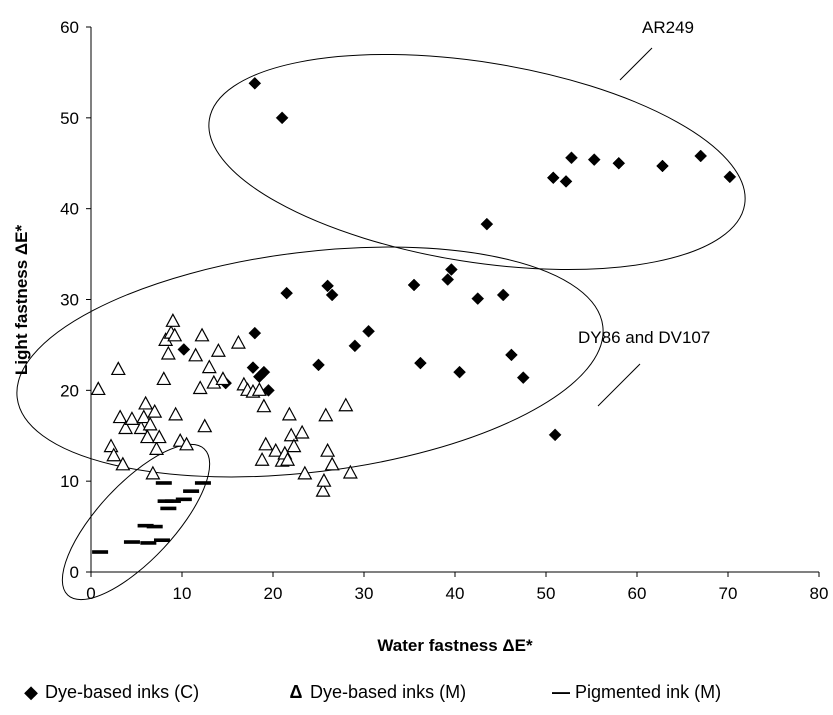  Describe the element at coordinates (69, 27) in the screenshot. I see `y-tick-label: 60` at that location.